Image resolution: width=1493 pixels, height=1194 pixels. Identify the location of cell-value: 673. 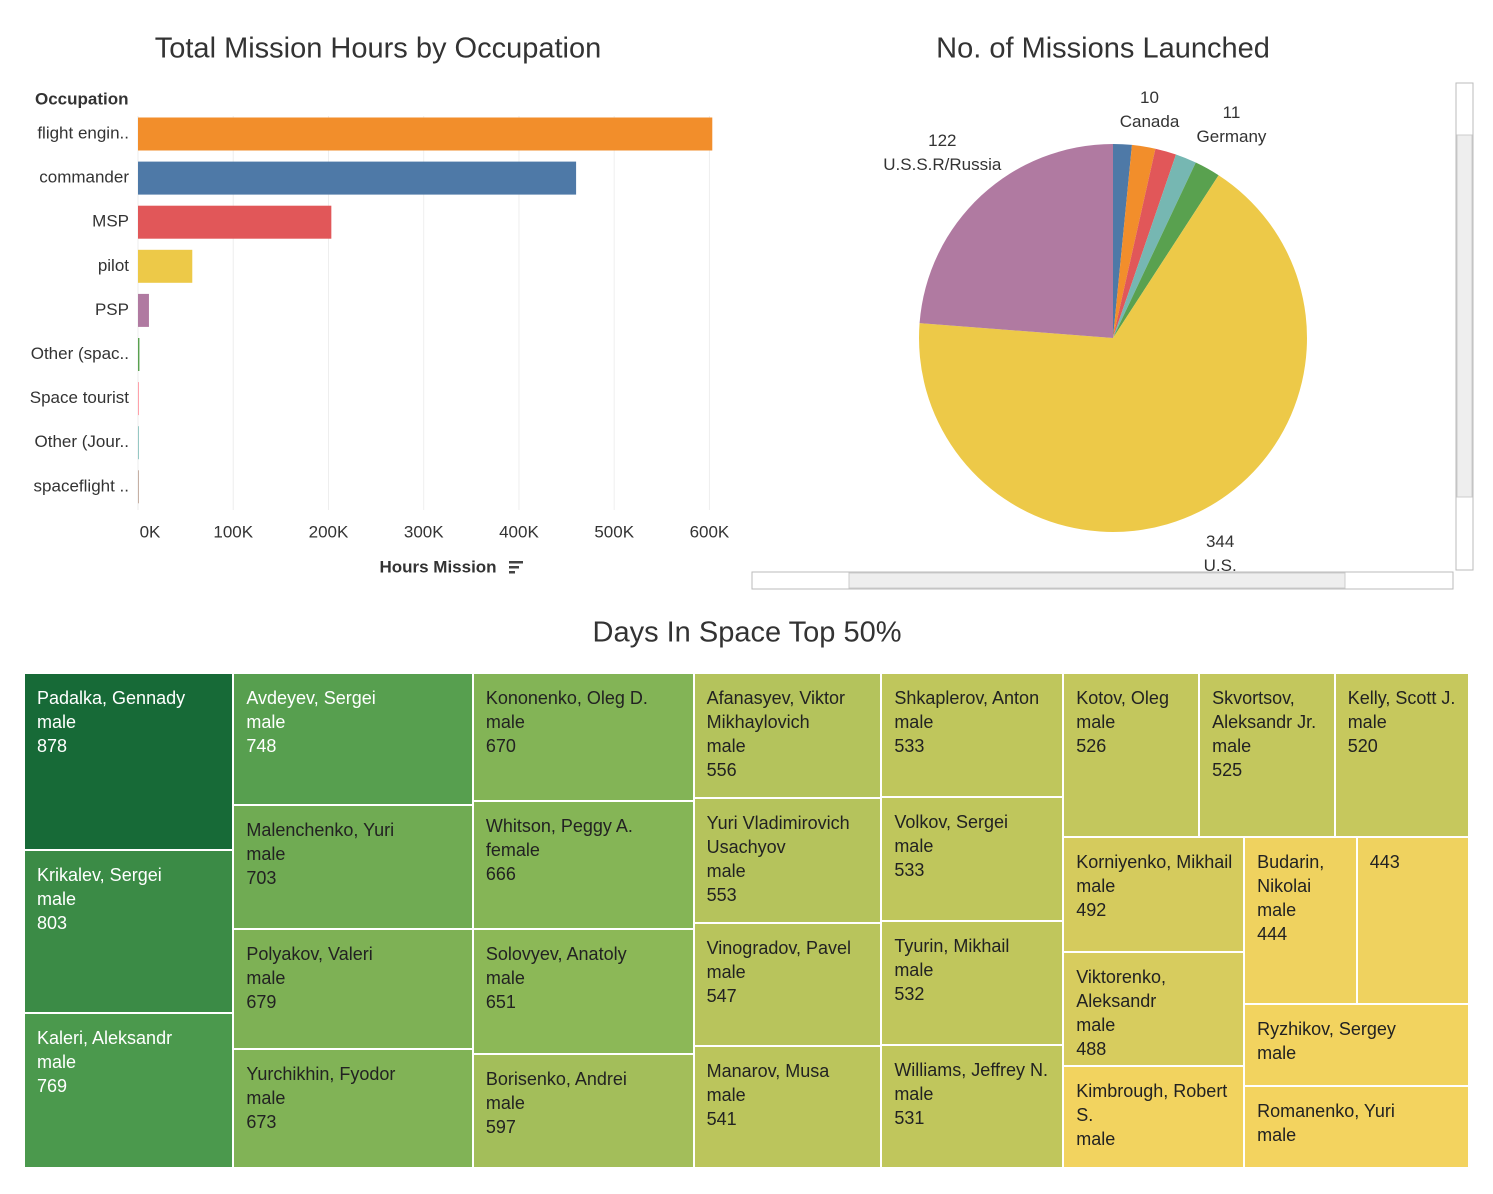
(261, 1122).